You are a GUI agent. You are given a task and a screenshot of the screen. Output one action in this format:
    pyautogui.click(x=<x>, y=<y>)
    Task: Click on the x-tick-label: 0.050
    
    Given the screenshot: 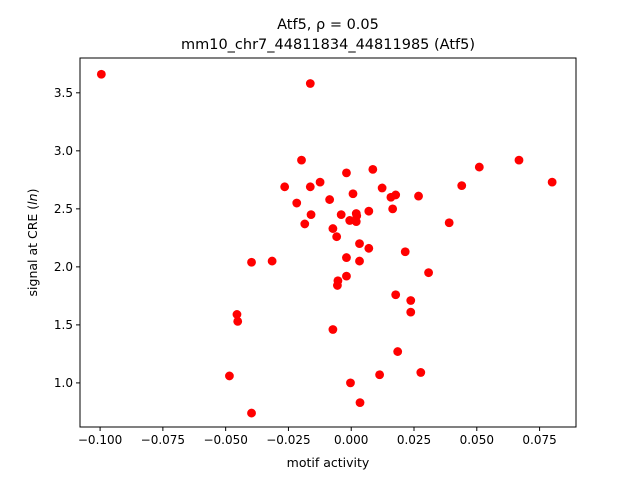 What is the action you would take?
    pyautogui.click(x=477, y=440)
    